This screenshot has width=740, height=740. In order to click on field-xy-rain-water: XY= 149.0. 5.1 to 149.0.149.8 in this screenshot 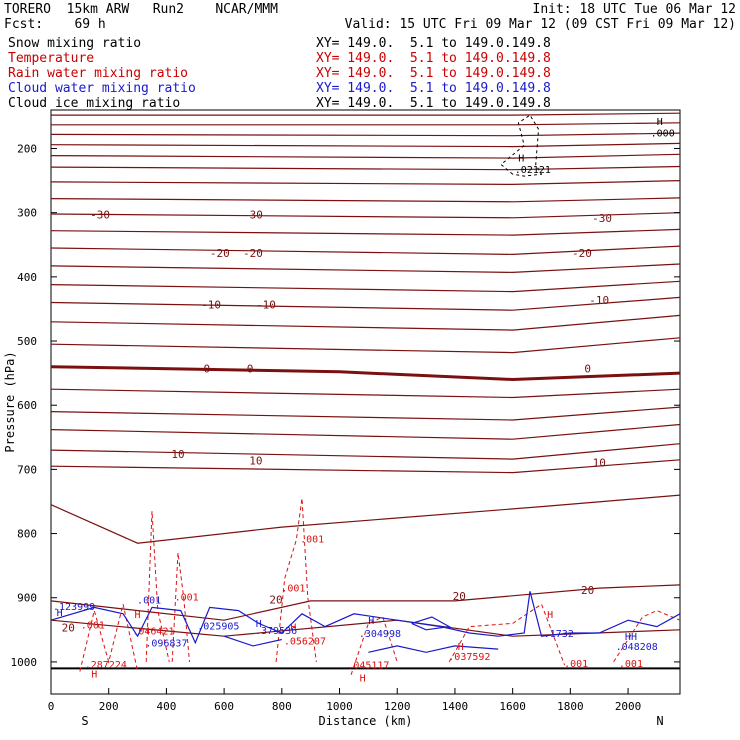, I will do `click(433, 73)`.